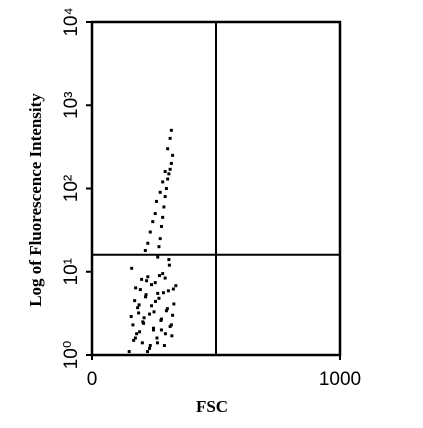  I want to click on y-tick-label: 10⁰, so click(71, 355).